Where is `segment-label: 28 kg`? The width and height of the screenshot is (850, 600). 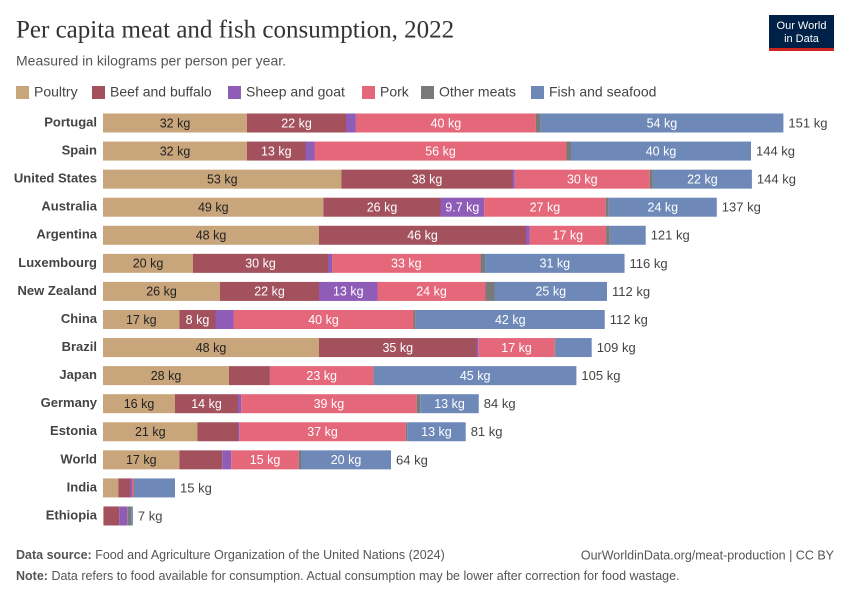 segment-label: 28 kg is located at coordinates (166, 376).